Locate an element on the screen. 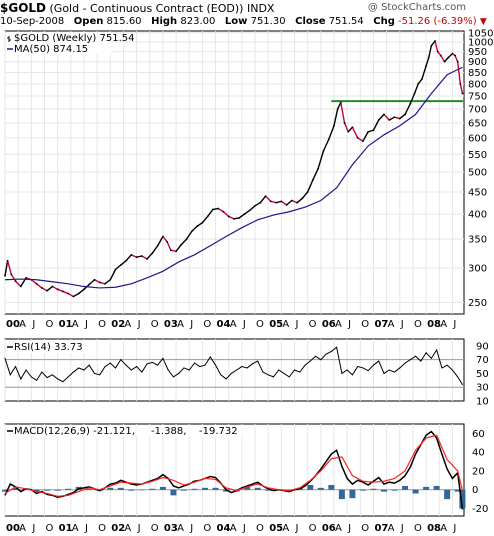 The image size is (494, 536). price-y-tick-label: 550 is located at coordinates (477, 155).